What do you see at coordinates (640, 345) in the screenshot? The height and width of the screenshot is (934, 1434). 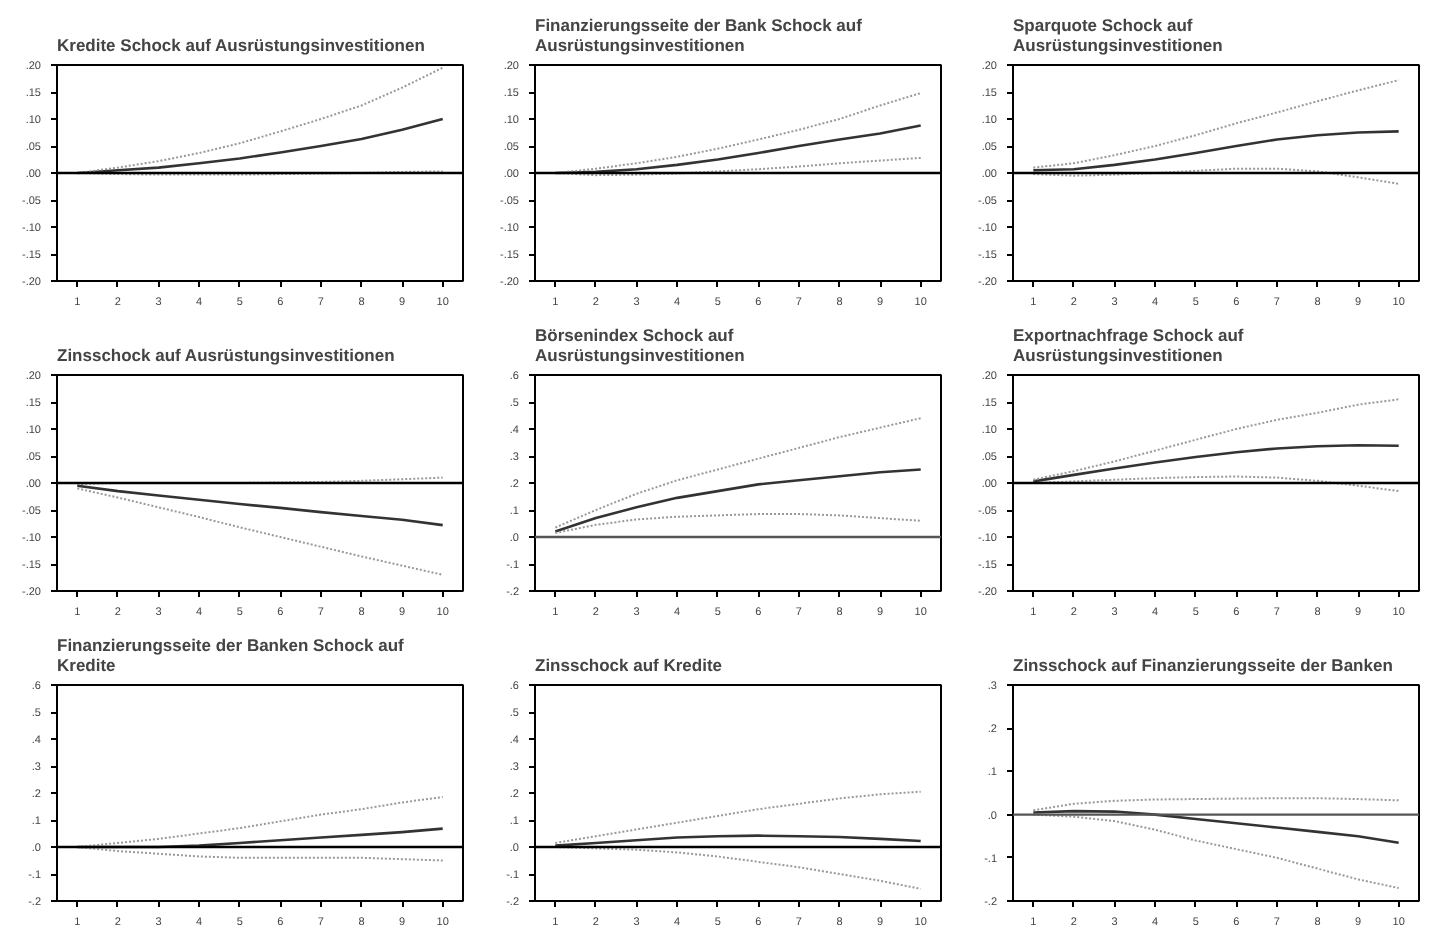 I see `chart-title: Börsenindex Schock auf Ausrüstungsinvestitionen` at bounding box center [640, 345].